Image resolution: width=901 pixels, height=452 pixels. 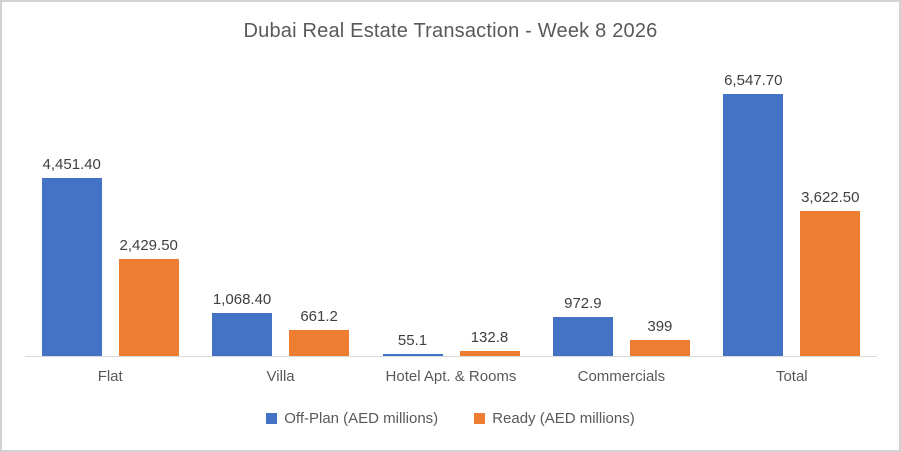 I want to click on bar-off-plan-villa, so click(x=242, y=334).